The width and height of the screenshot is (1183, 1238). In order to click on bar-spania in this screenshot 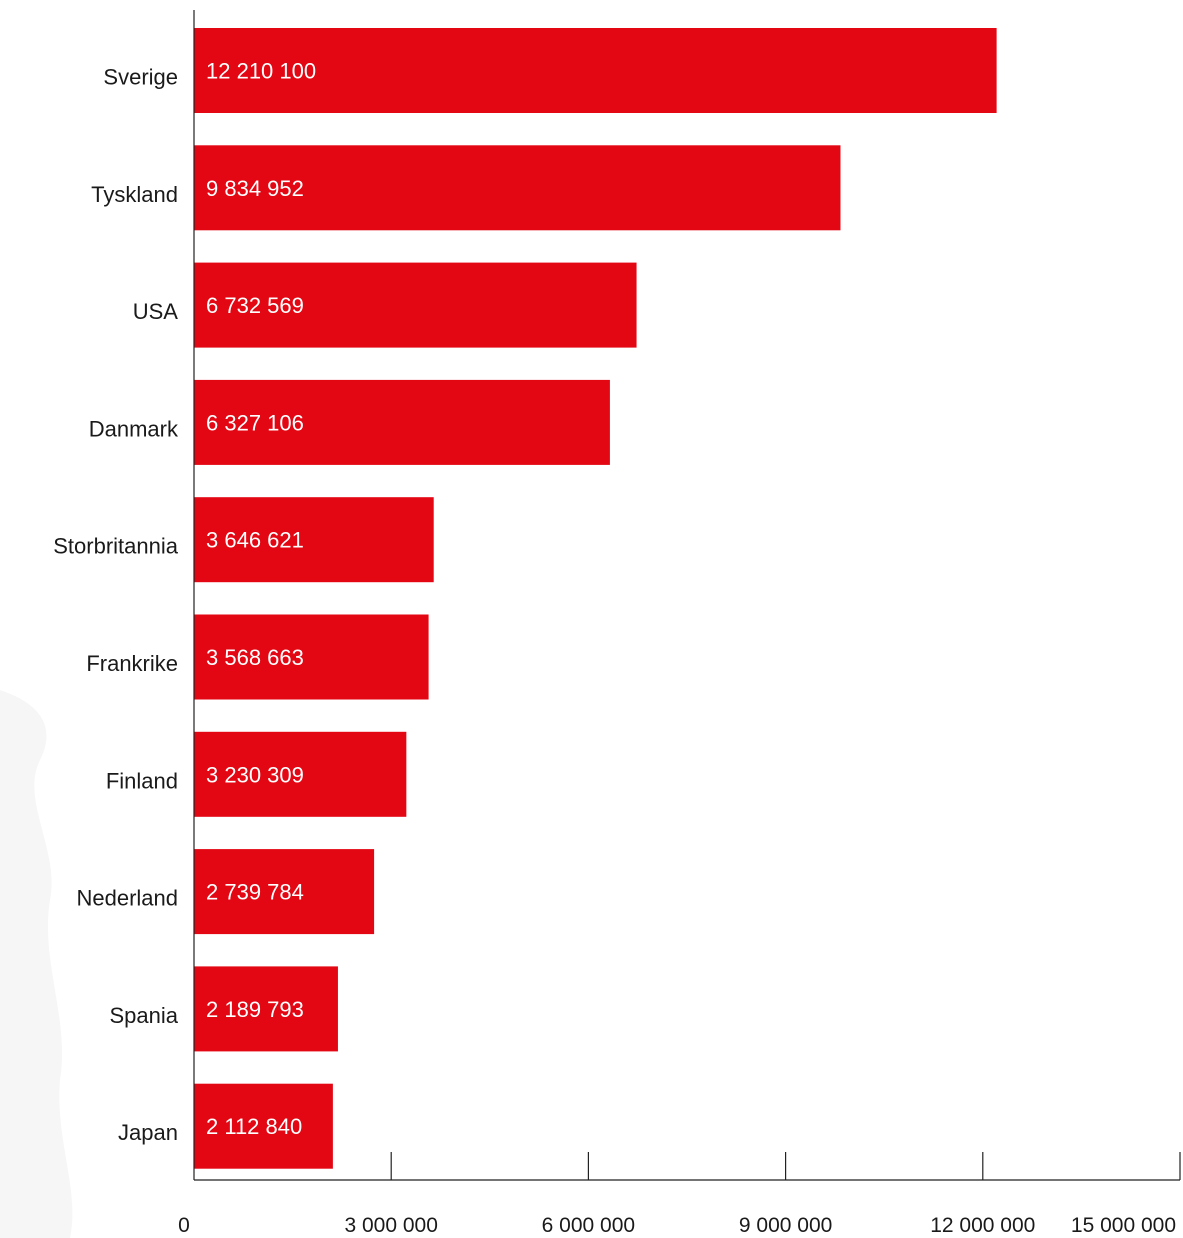, I will do `click(266, 1009)`.